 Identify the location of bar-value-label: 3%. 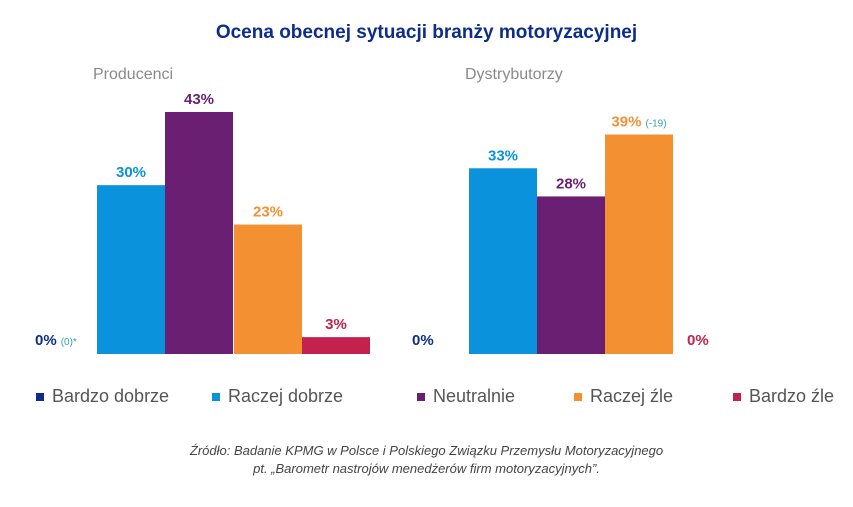
(336, 324).